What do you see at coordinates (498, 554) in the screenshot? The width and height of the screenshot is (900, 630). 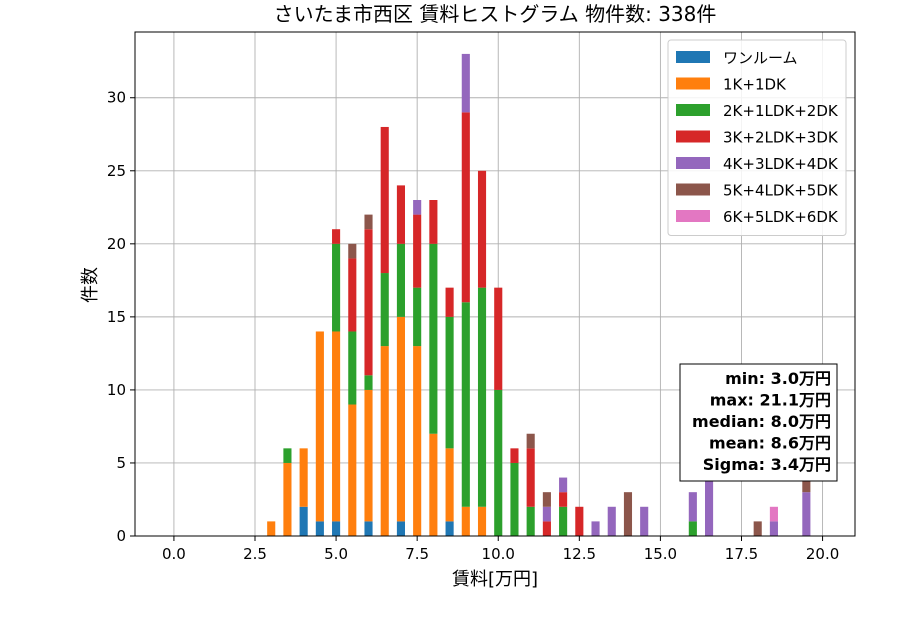 I see `x-tick-label: 10.0` at bounding box center [498, 554].